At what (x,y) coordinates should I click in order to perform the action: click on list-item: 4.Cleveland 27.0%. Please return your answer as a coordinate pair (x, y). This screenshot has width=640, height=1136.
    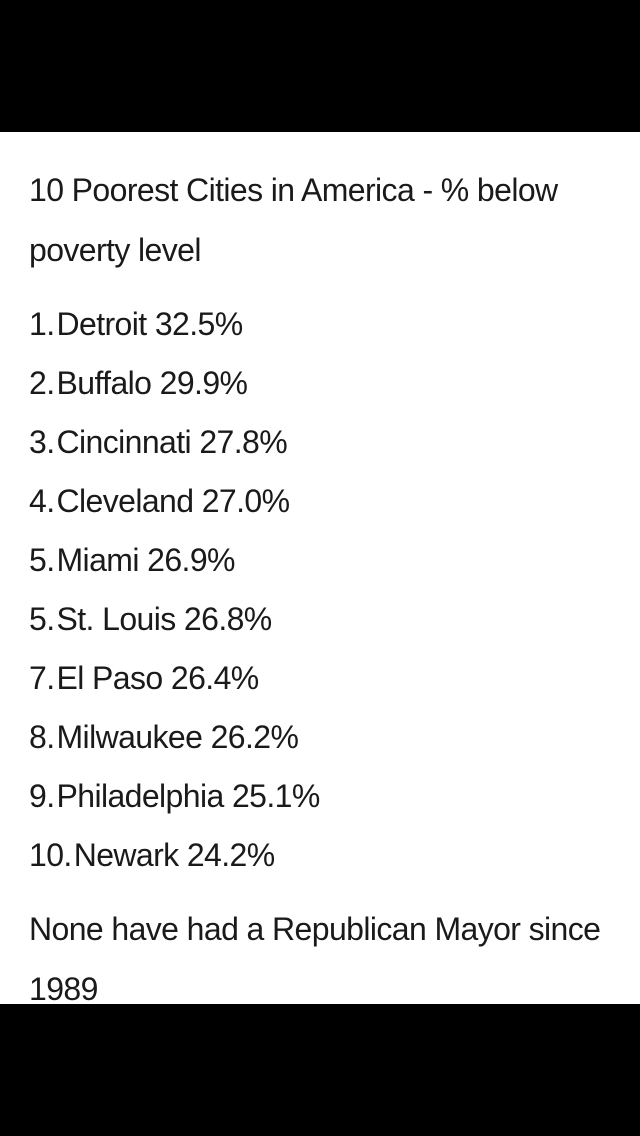
    Looking at the image, I should click on (174, 501).